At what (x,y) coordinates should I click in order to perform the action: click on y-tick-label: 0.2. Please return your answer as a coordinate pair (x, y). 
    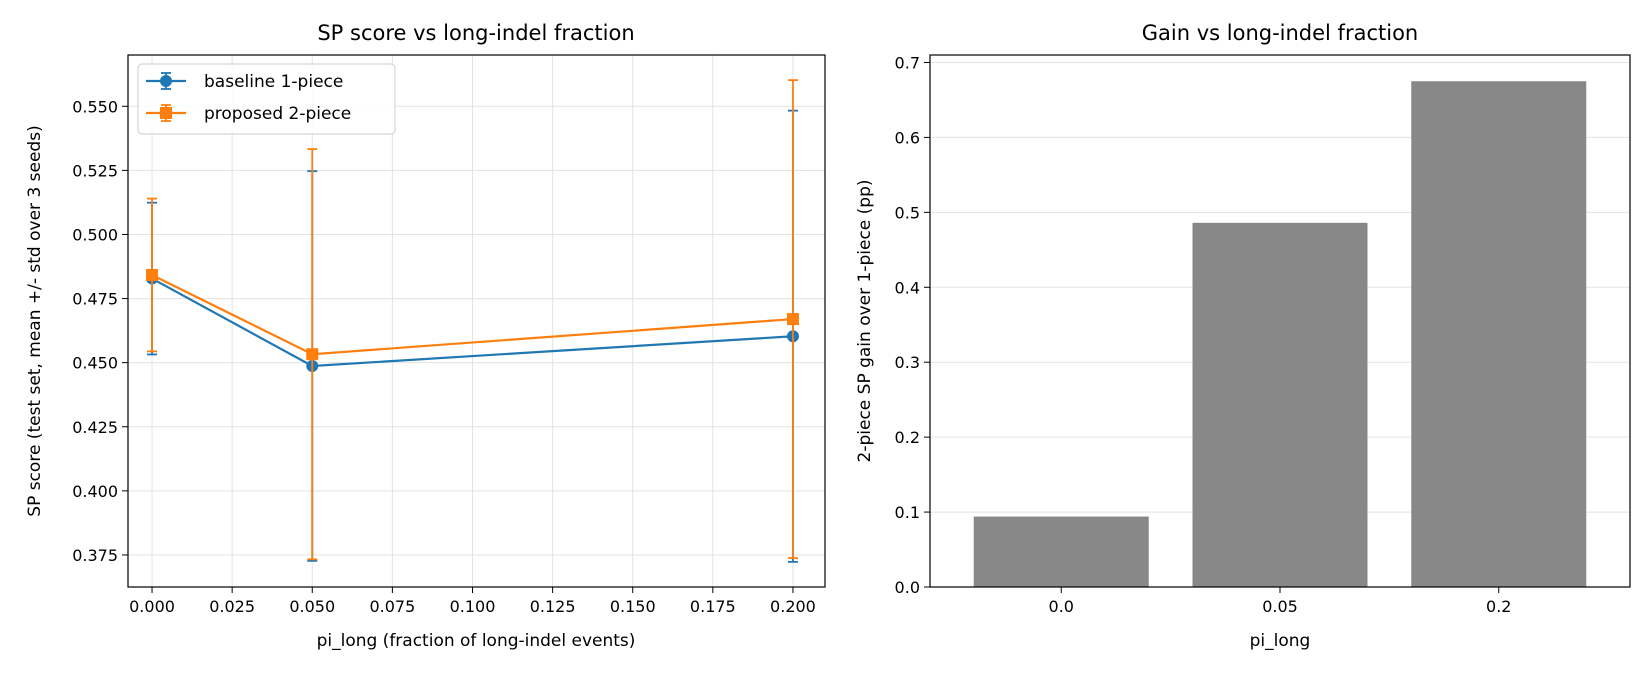
    Looking at the image, I should click on (907, 437).